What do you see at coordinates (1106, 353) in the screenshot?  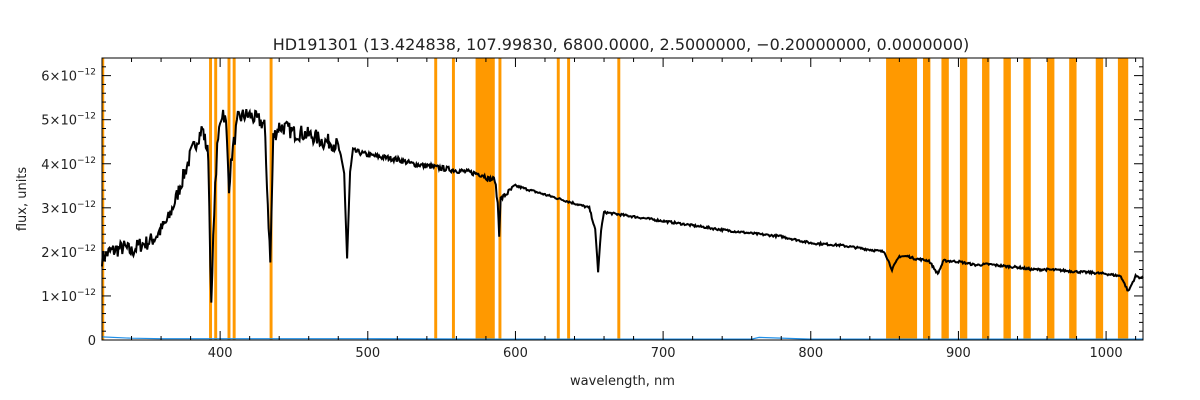 I see `x-tick-label: 1000` at bounding box center [1106, 353].